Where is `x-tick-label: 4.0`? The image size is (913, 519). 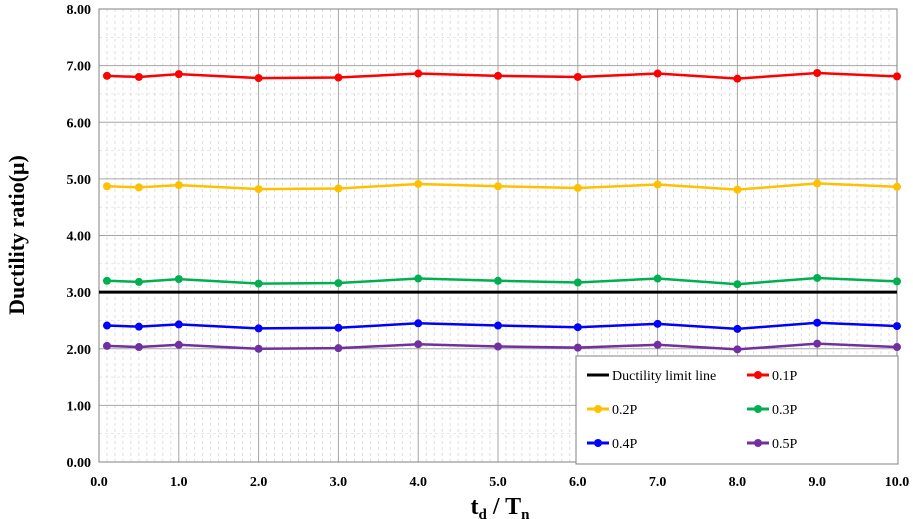
x-tick-label: 4.0 is located at coordinates (418, 482).